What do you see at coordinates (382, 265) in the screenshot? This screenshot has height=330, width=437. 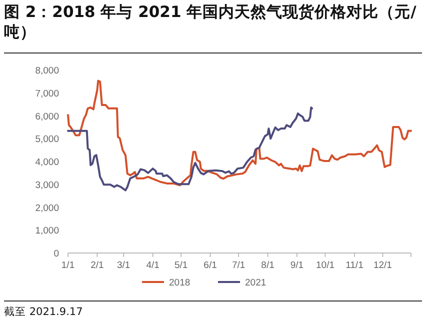 I see `x-tick-label: 12/1` at bounding box center [382, 265].